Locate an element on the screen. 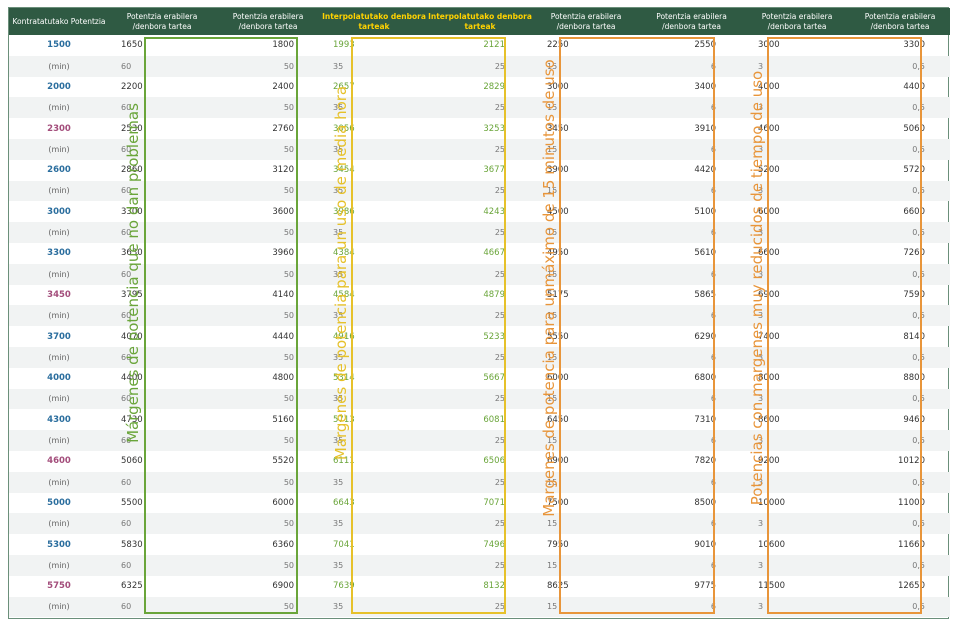  table-row: 4000 4400 4800 5314 5667 6000 6800 8000 8800 is located at coordinates (479, 378).